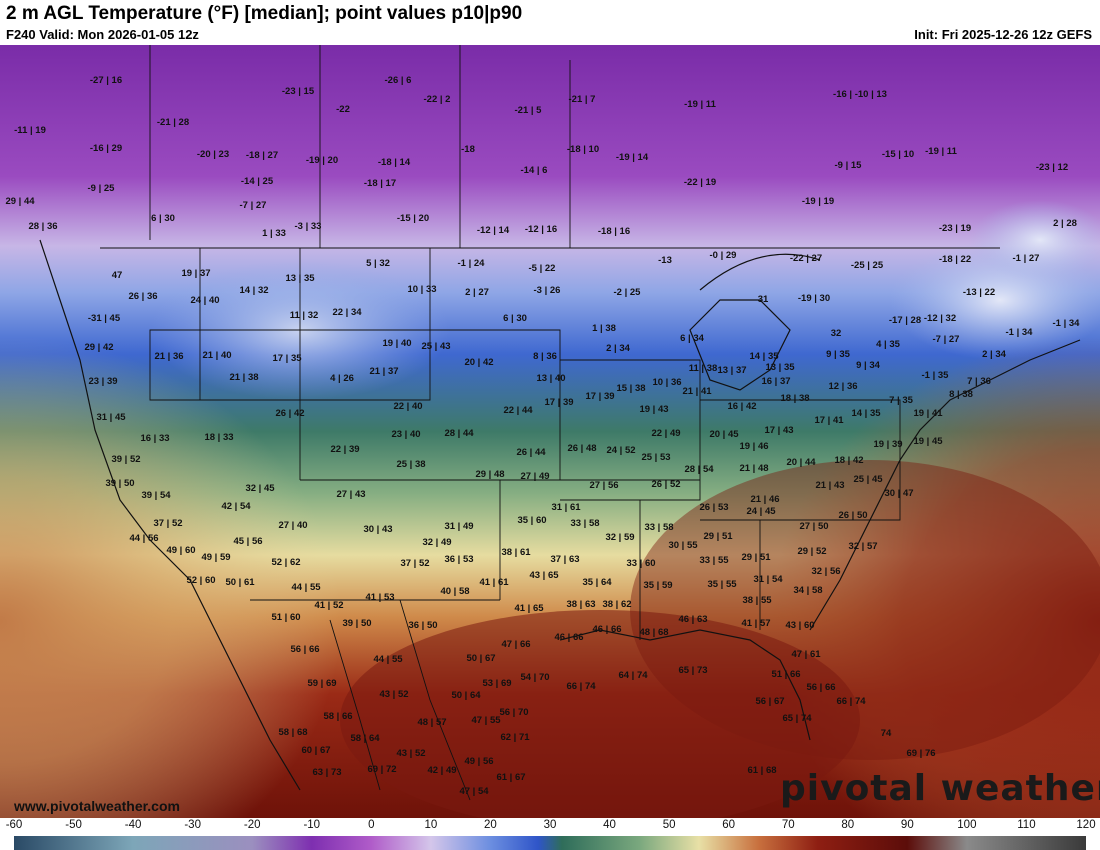 This screenshot has width=1100, height=850. What do you see at coordinates (967, 825) in the screenshot?
I see `color-scale-tick: 100` at bounding box center [967, 825].